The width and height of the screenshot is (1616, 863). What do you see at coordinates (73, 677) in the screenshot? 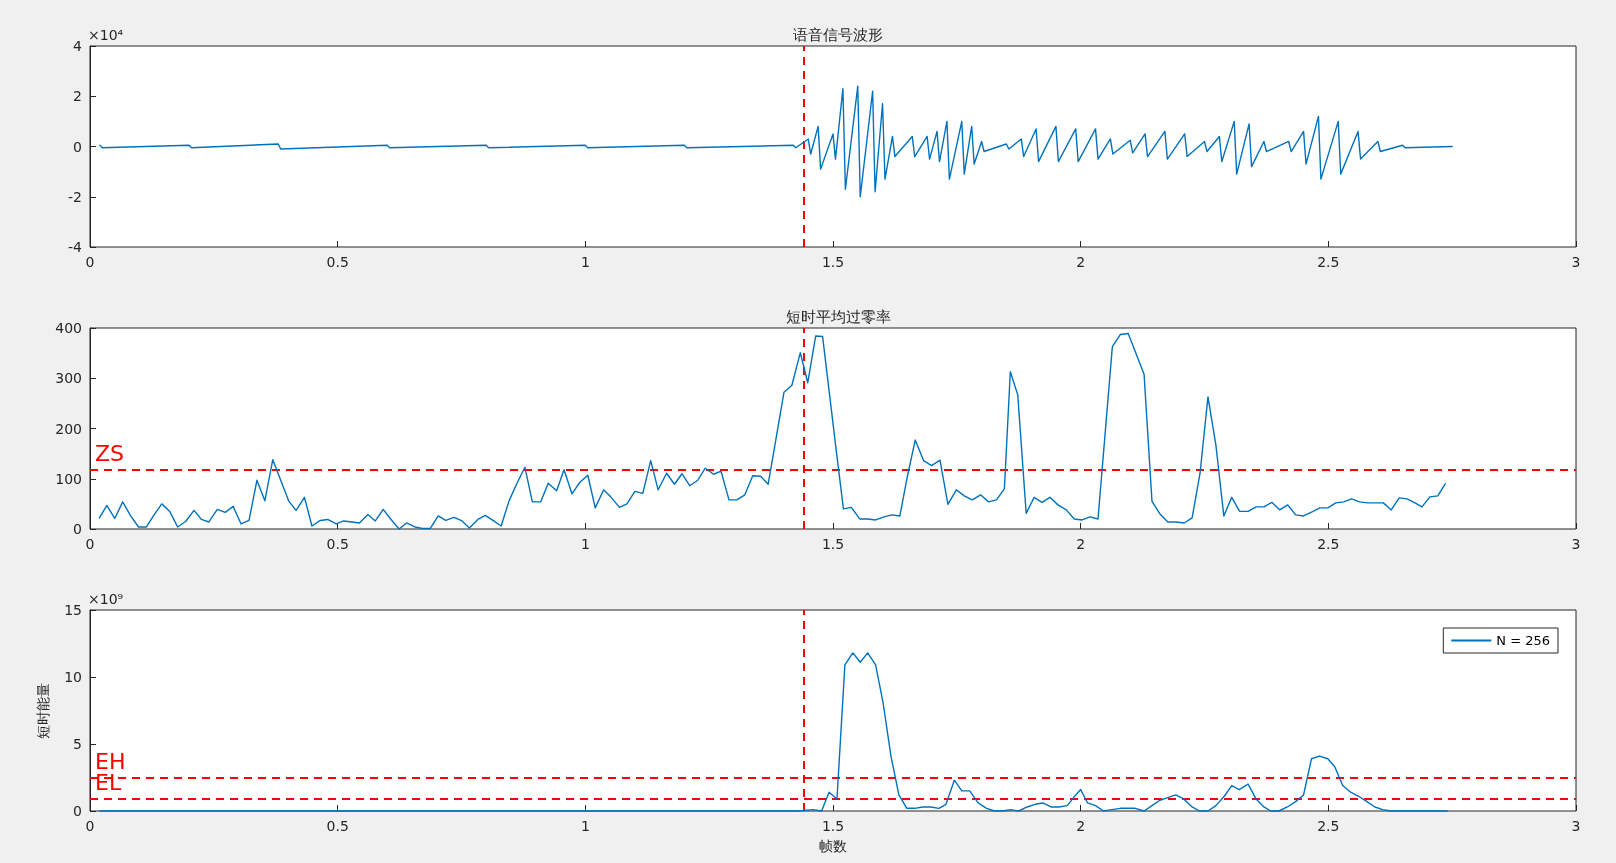
I see `y-tick-label: 10` at bounding box center [73, 677].